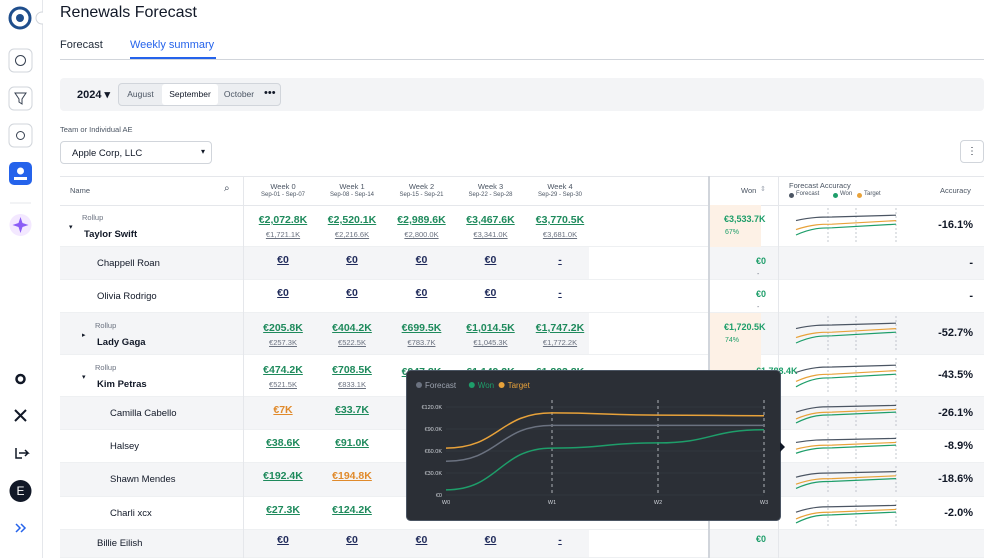  I want to click on week-value: €708.5K, so click(352, 370).